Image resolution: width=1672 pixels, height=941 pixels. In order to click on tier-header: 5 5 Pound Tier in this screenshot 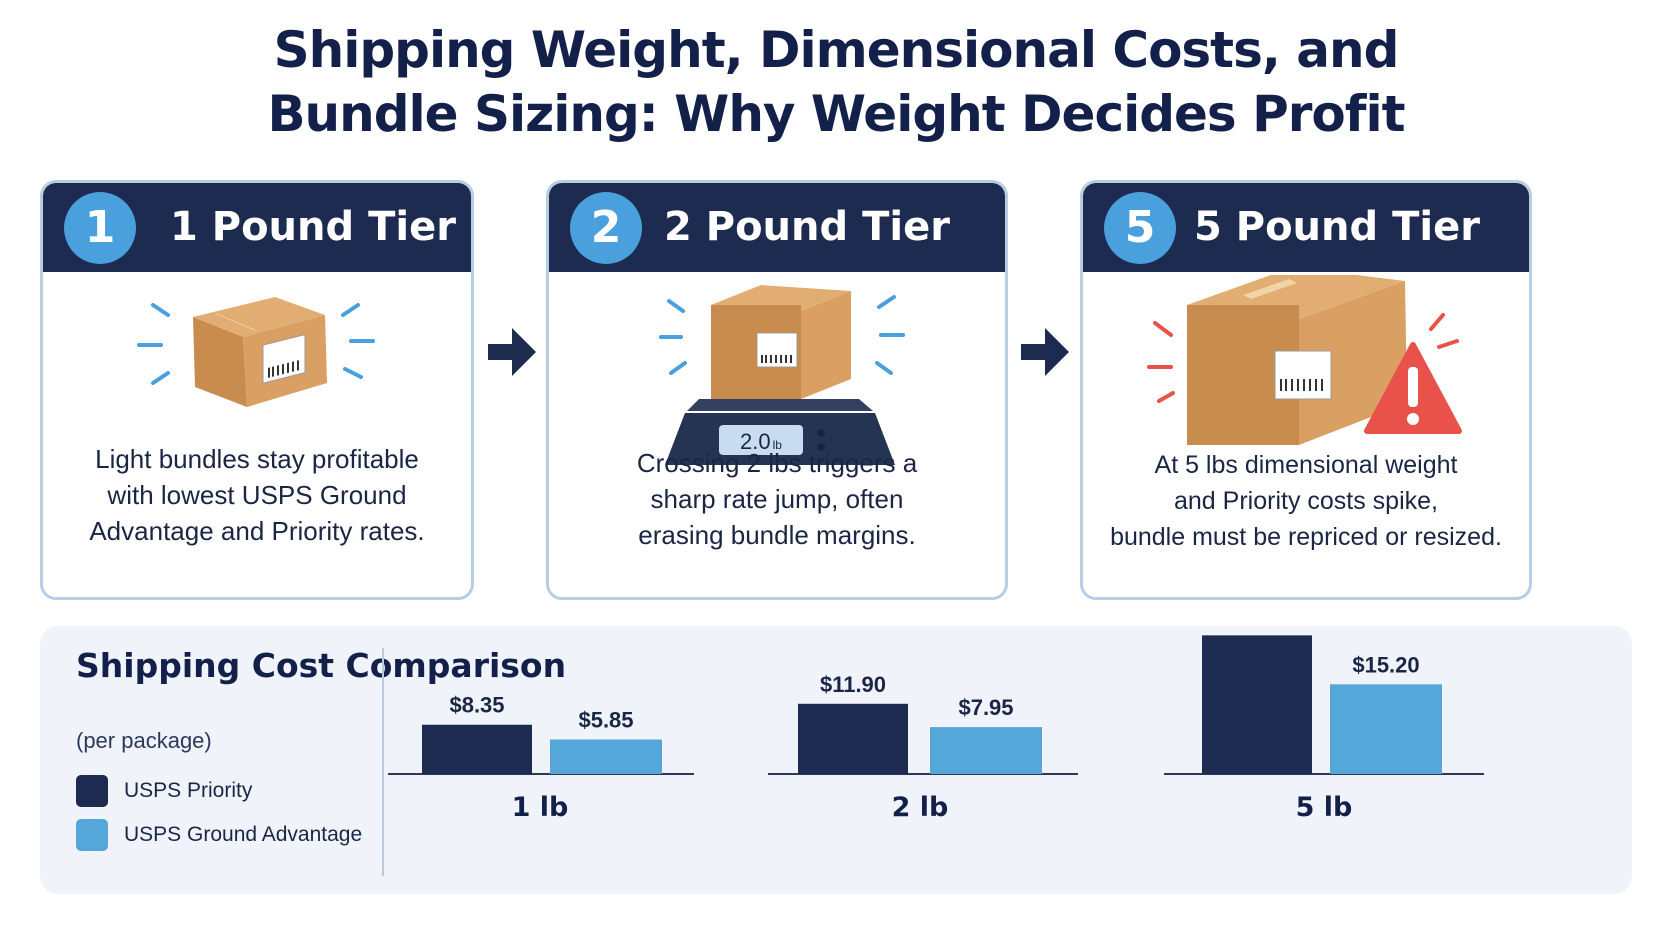, I will do `click(1306, 227)`.